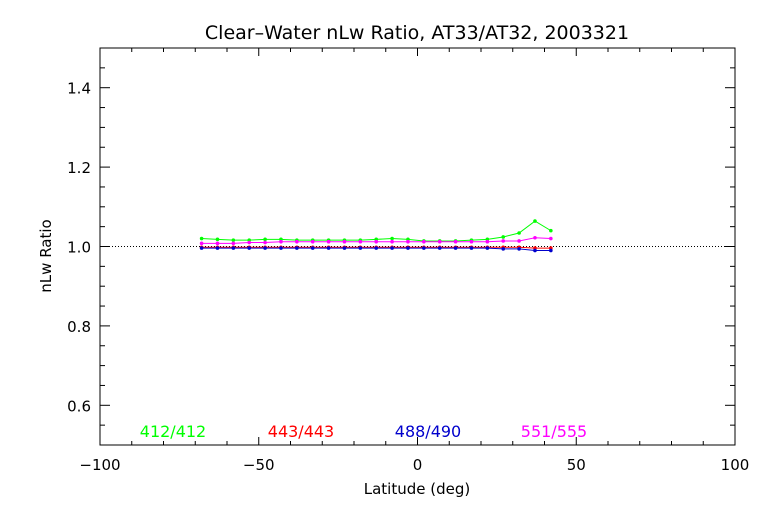 Image resolution: width=768 pixels, height=512 pixels. I want to click on series-group, so click(376, 236).